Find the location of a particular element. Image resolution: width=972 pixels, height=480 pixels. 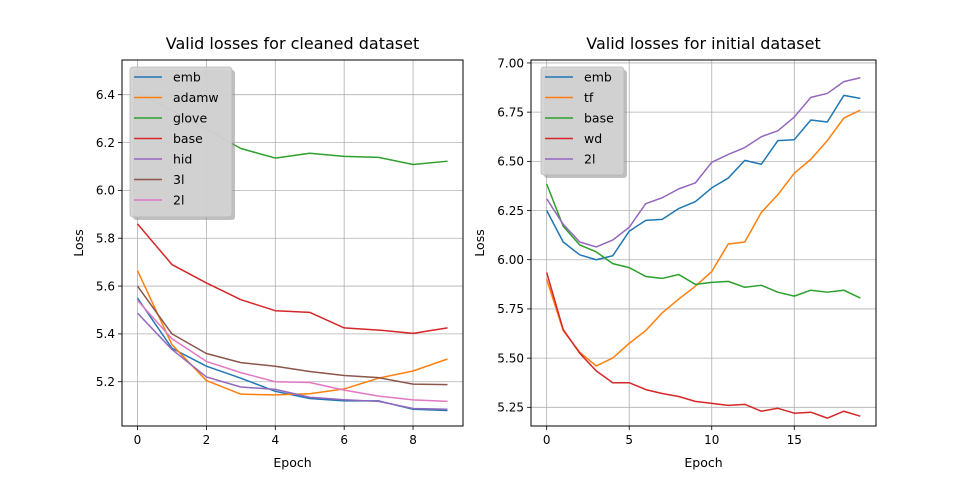

y-tick-label: 6.75 is located at coordinates (510, 112).